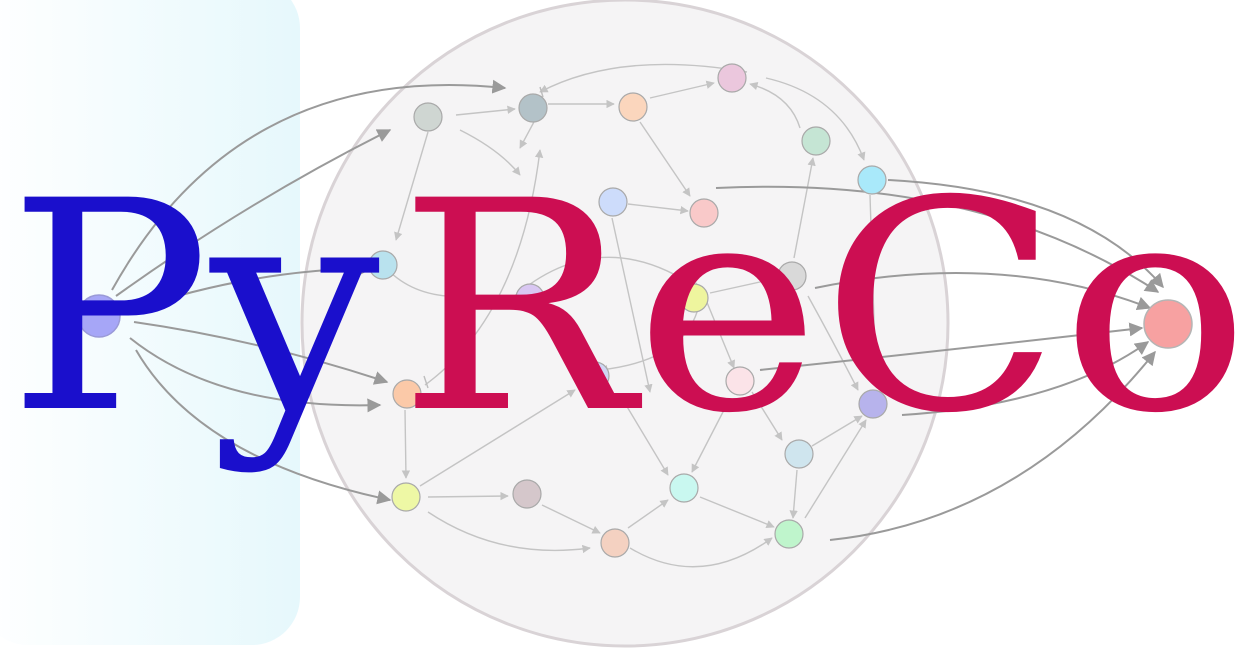 This screenshot has width=1253, height=649. What do you see at coordinates (740, 381) in the screenshot?
I see `reservoir-node-n14` at bounding box center [740, 381].